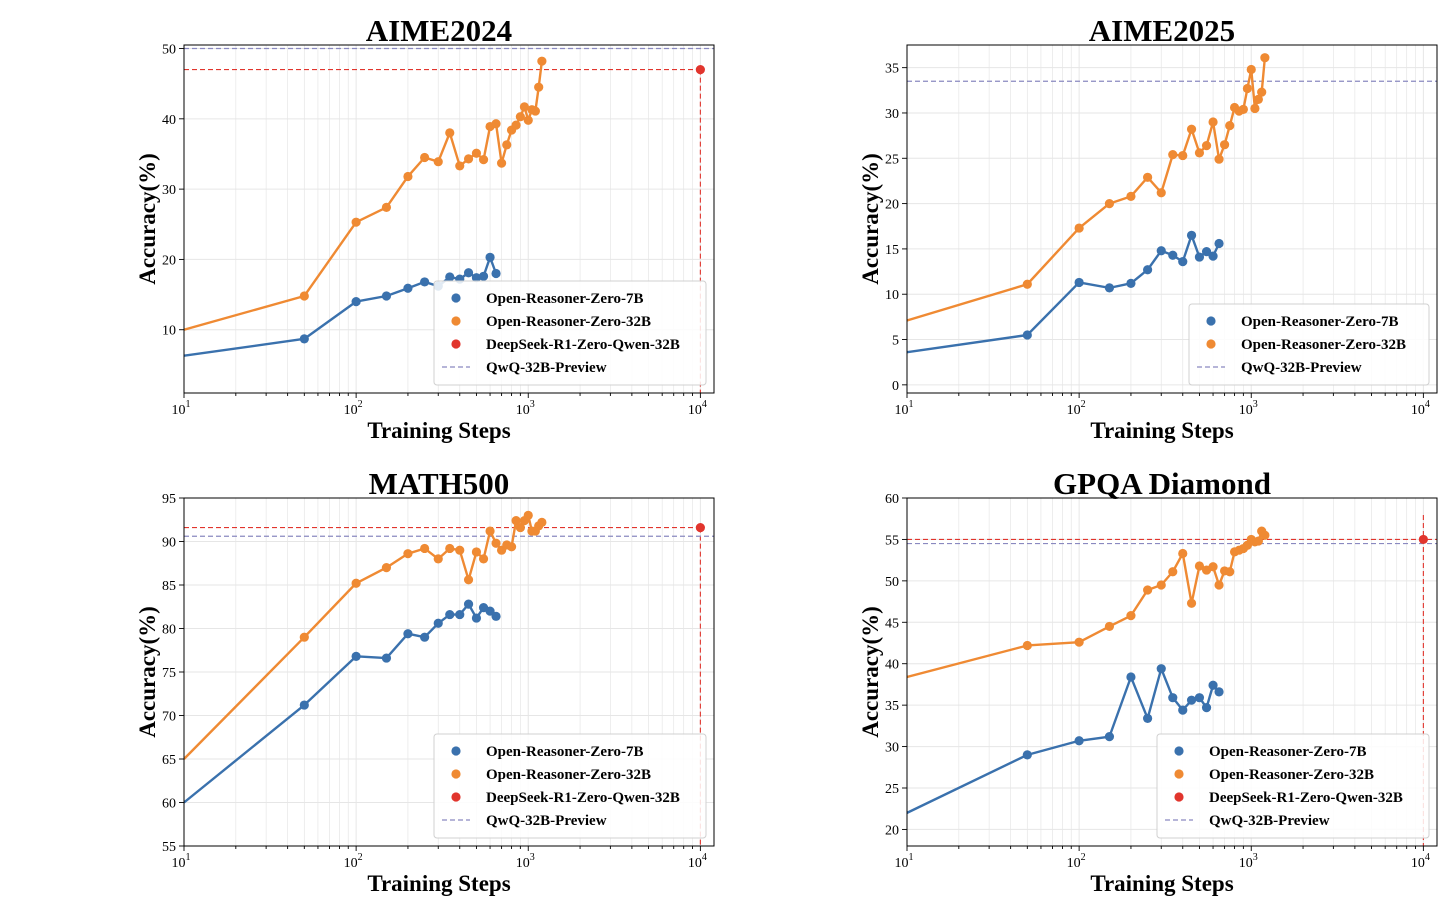 Image resolution: width=1446 pixels, height=906 pixels. Describe the element at coordinates (169, 804) in the screenshot. I see `y-tick-label: 60` at that location.